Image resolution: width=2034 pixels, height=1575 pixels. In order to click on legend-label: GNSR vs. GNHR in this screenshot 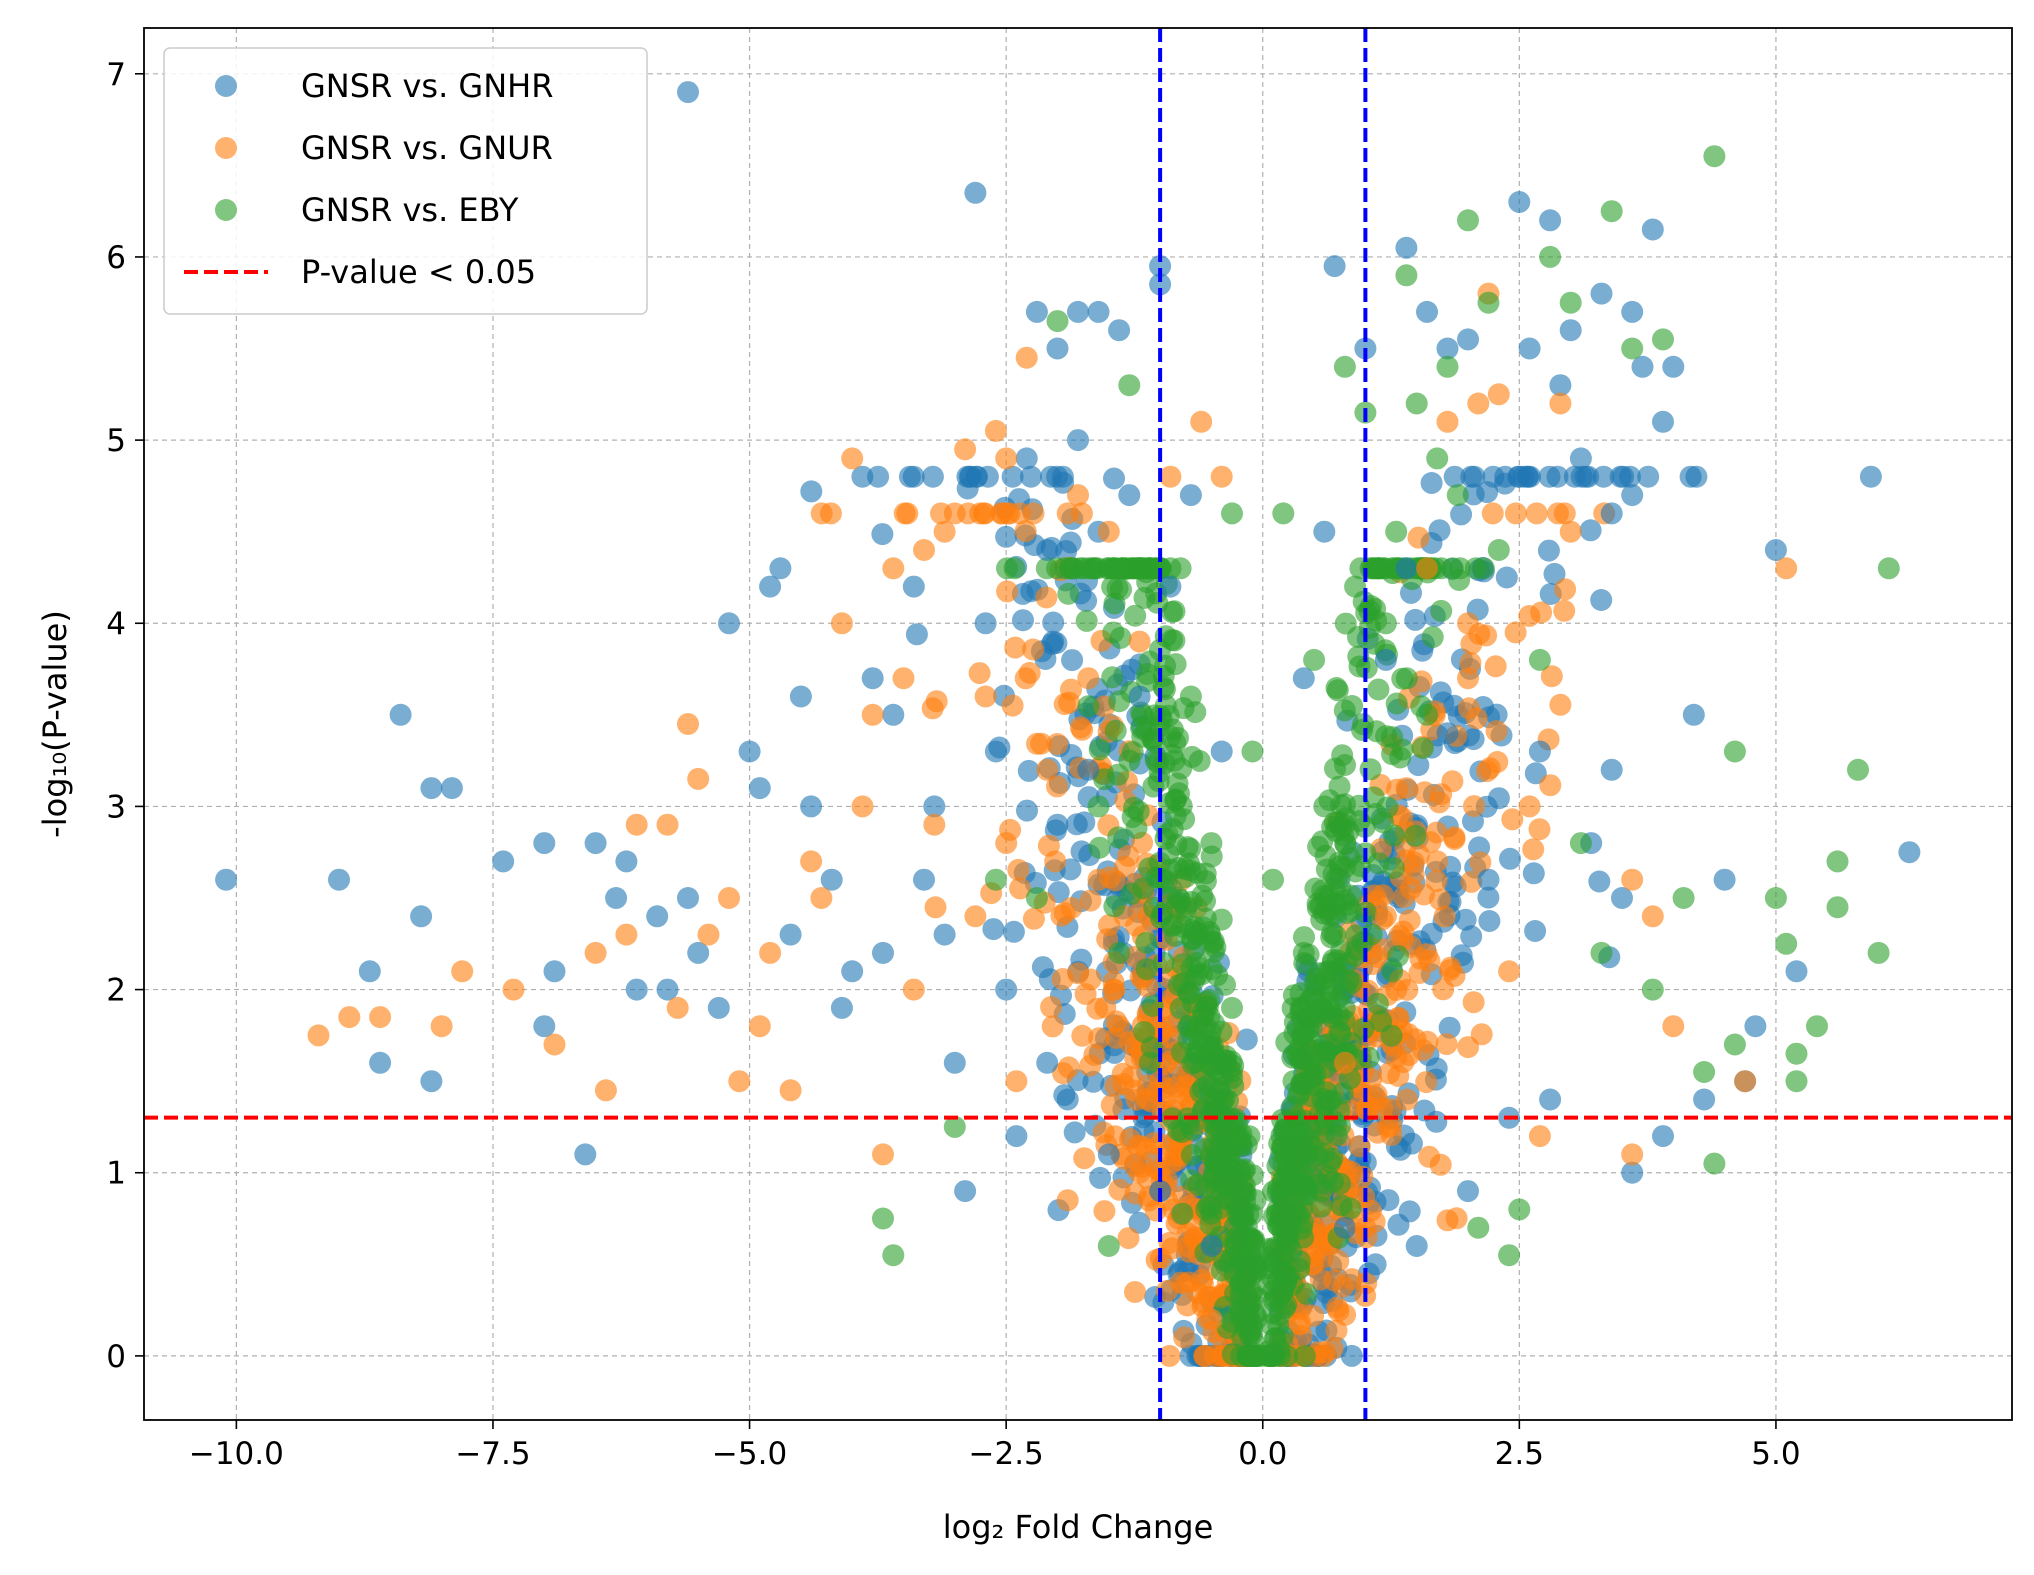, I will do `click(427, 86)`.